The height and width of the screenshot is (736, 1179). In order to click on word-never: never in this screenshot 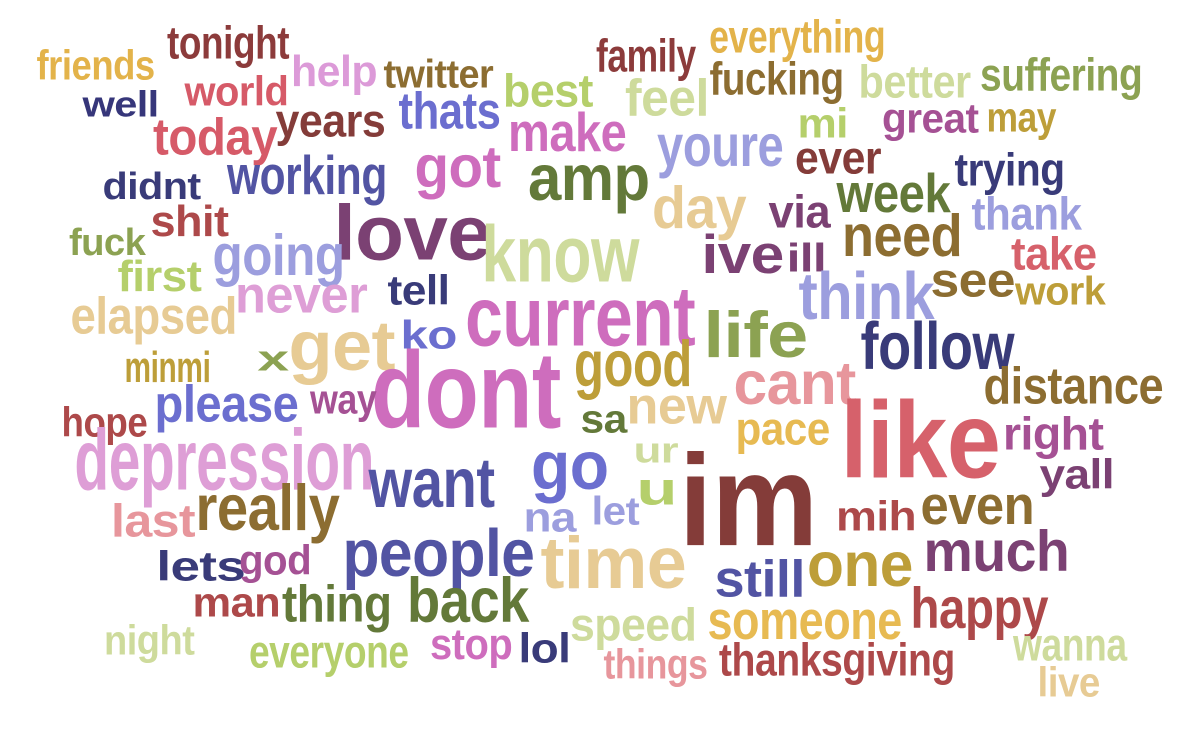, I will do `click(301, 295)`.